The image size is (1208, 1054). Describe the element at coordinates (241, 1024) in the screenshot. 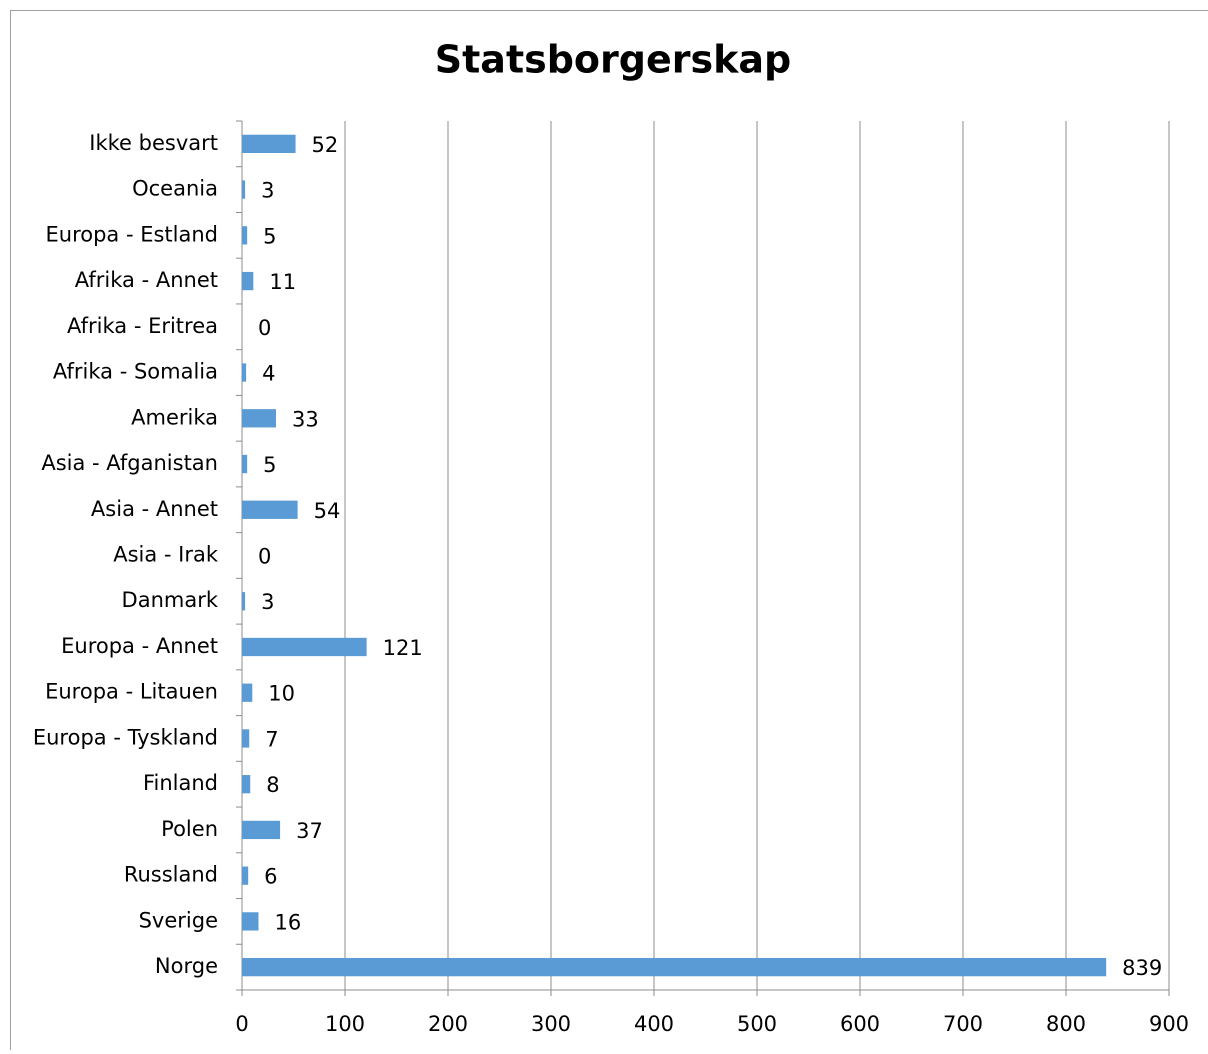

I see `x-tick-label: 0` at that location.